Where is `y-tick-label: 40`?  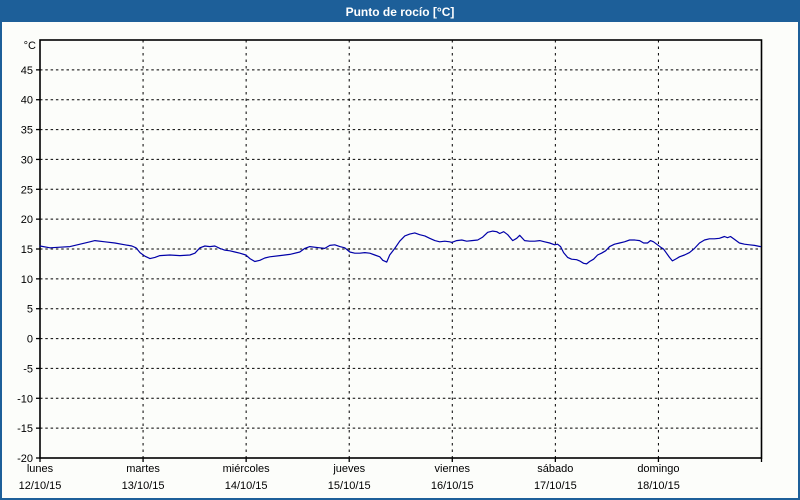 y-tick-label: 40 is located at coordinates (27, 101).